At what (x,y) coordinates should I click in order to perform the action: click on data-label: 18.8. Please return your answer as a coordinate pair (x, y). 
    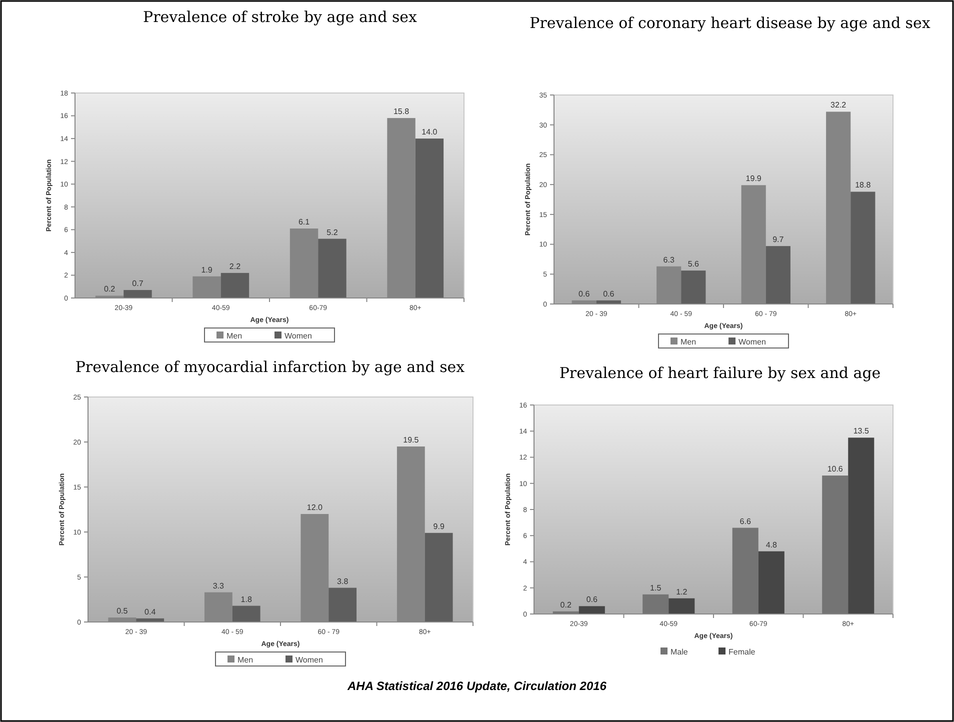
    Looking at the image, I should click on (863, 185).